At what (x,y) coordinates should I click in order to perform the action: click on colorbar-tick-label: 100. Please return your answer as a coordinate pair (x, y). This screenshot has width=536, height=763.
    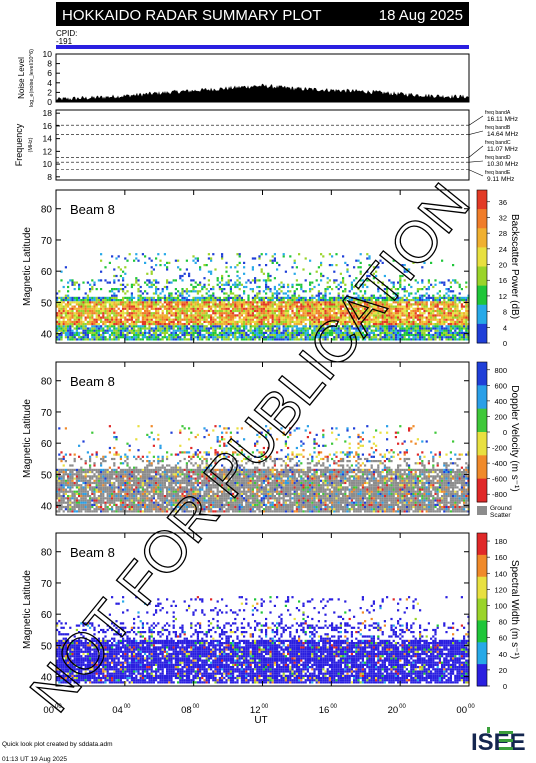
    Looking at the image, I should click on (500, 605).